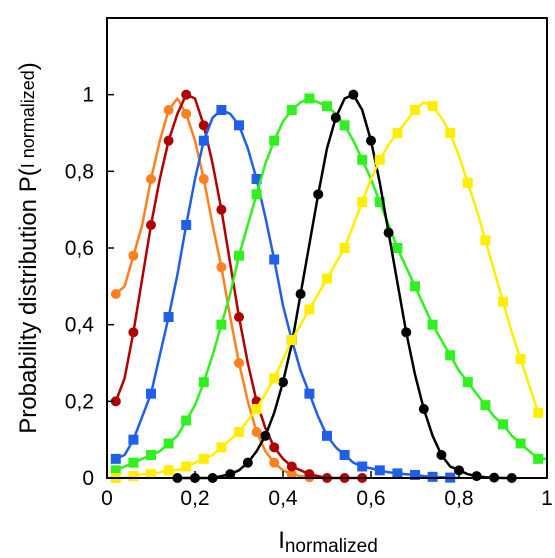 Image resolution: width=555 pixels, height=558 pixels. I want to click on y-tick-label: 0,6, so click(79, 248).